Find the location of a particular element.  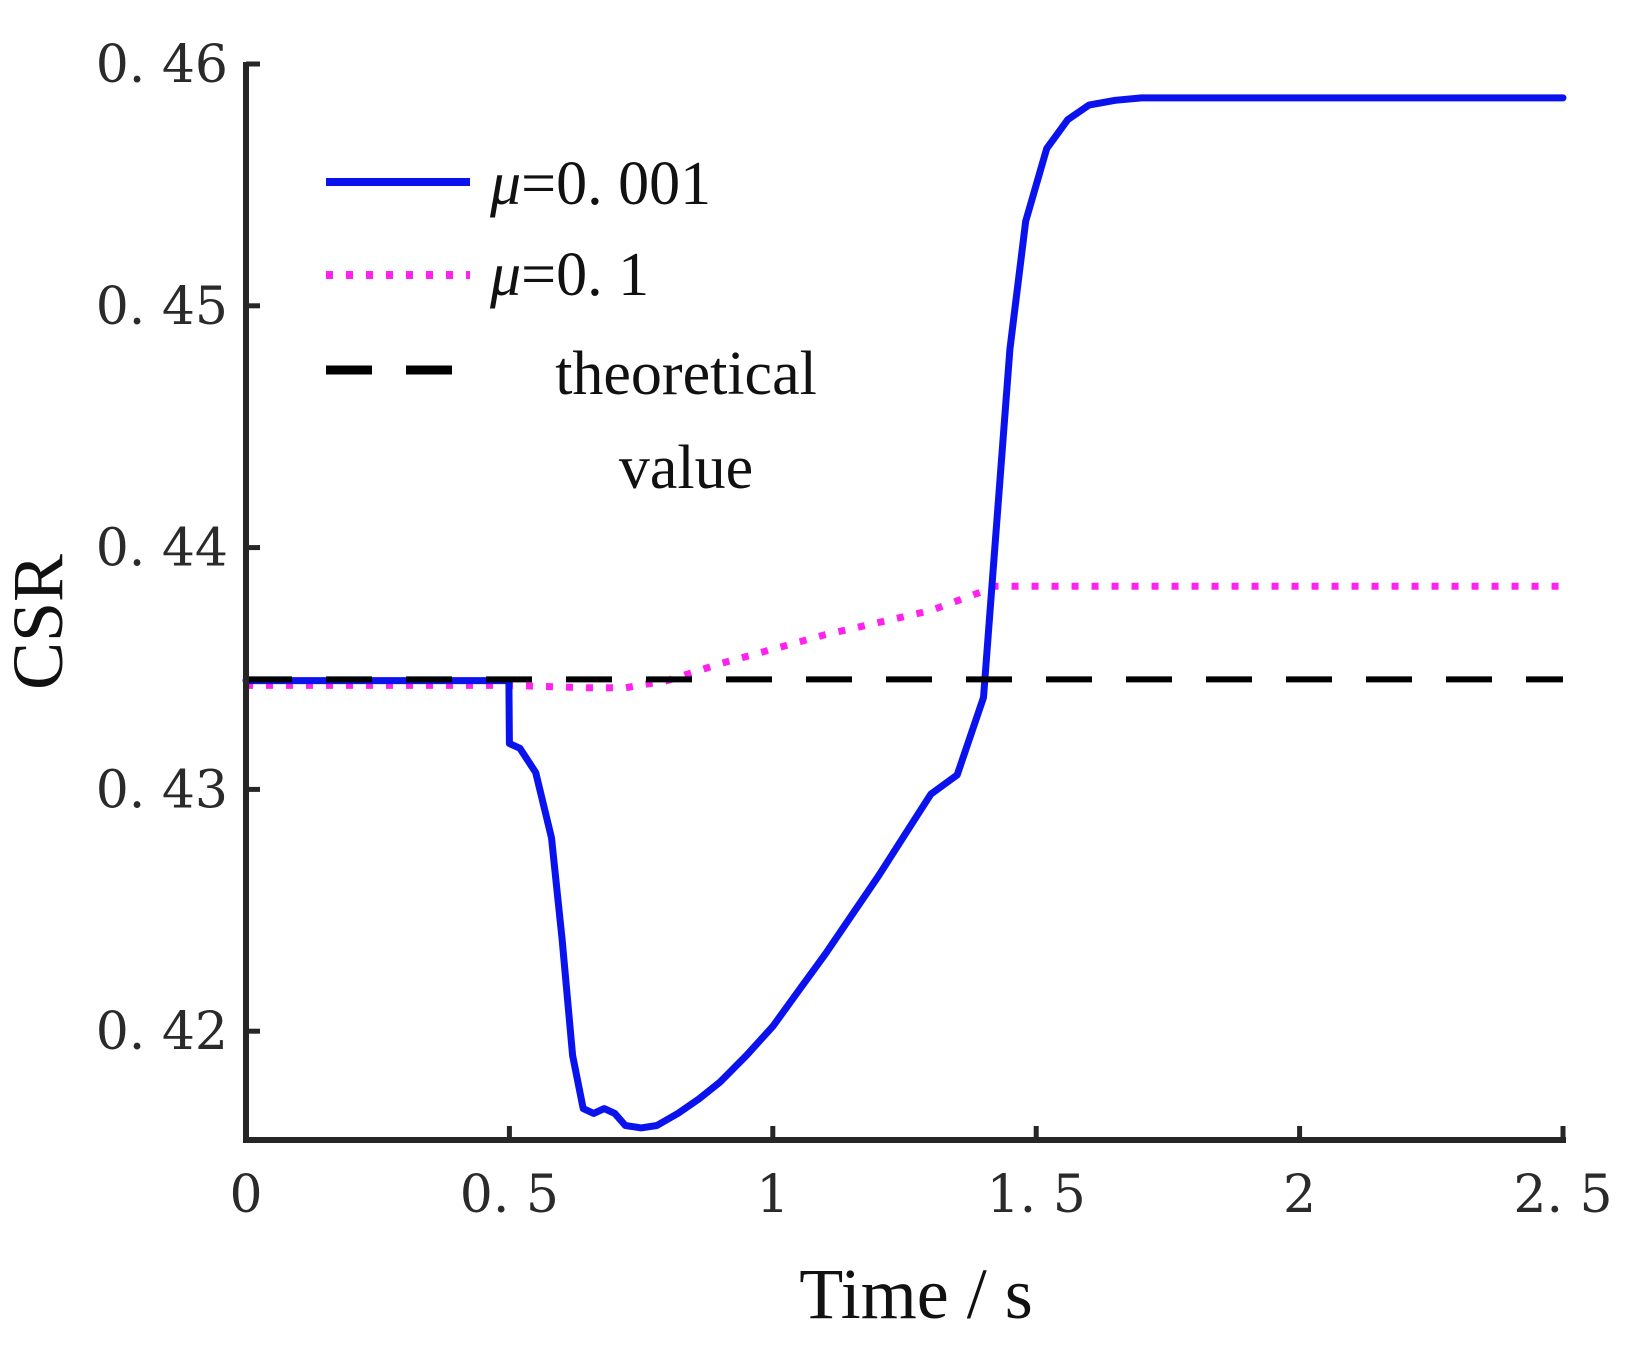

y-axis-label: CSR is located at coordinates (39, 622).